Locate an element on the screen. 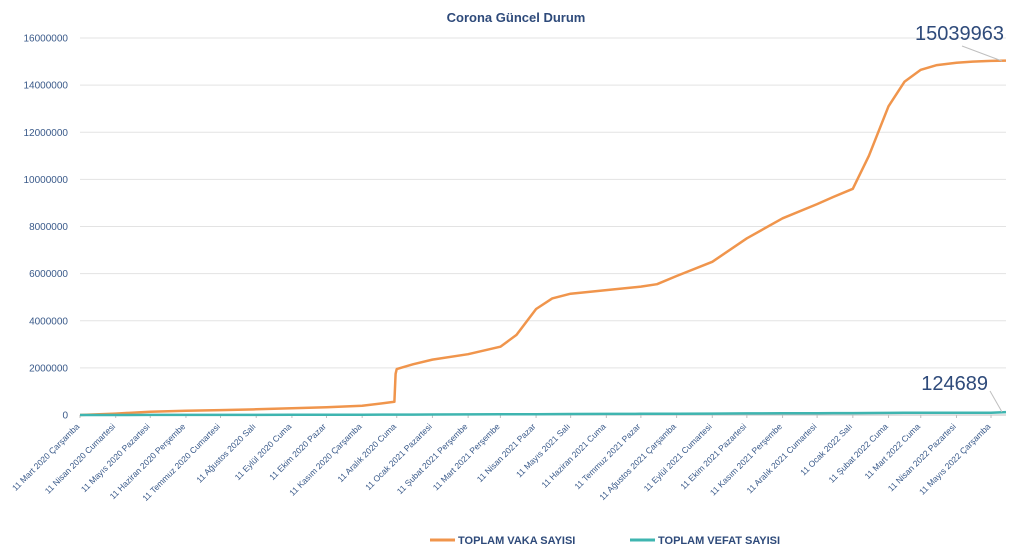  y-tick-label: 8000000 is located at coordinates (48, 227).